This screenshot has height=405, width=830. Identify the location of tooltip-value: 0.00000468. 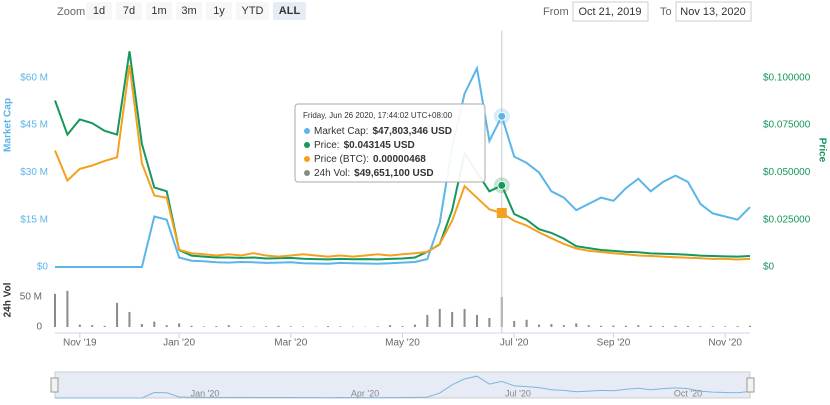
(399, 159).